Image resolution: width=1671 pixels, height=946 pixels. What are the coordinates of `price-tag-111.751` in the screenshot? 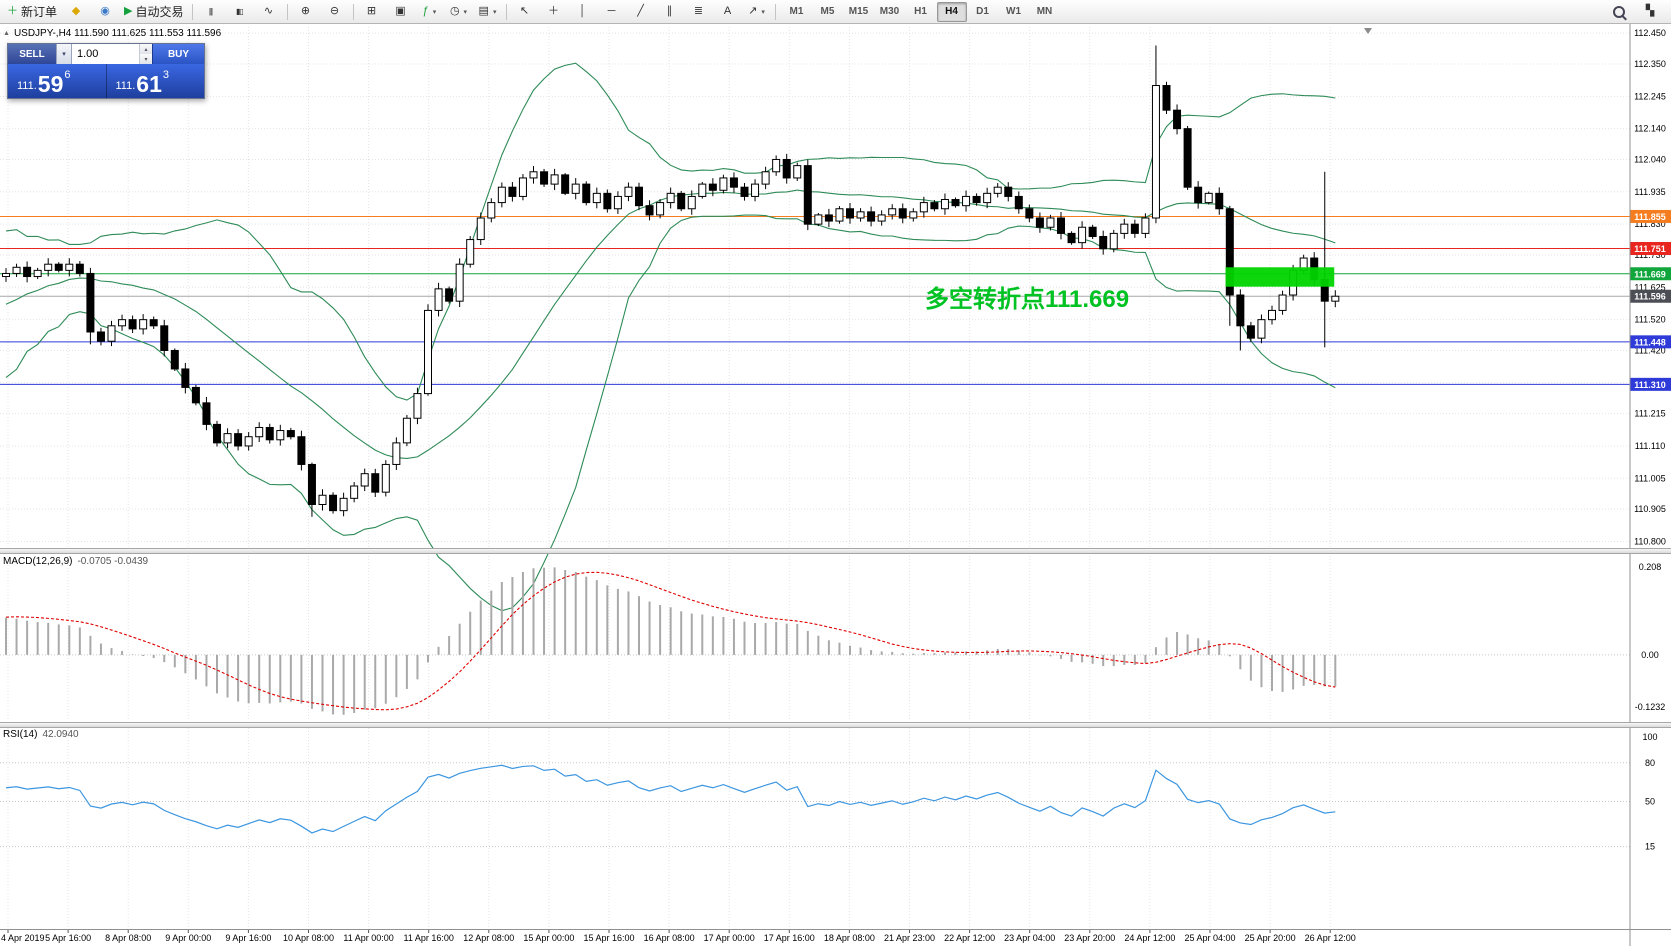 It's located at (1650, 248).